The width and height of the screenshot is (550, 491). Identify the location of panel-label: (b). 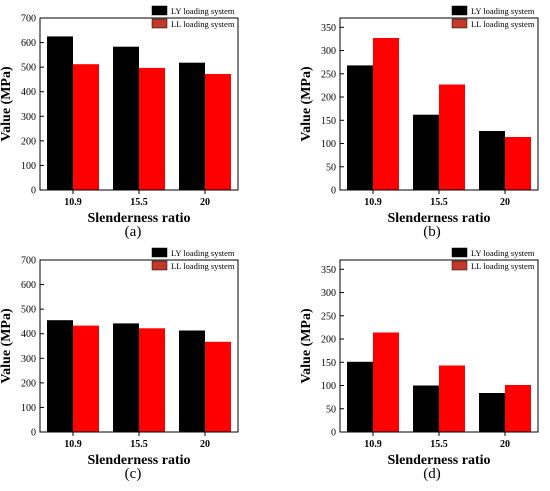
(432, 232).